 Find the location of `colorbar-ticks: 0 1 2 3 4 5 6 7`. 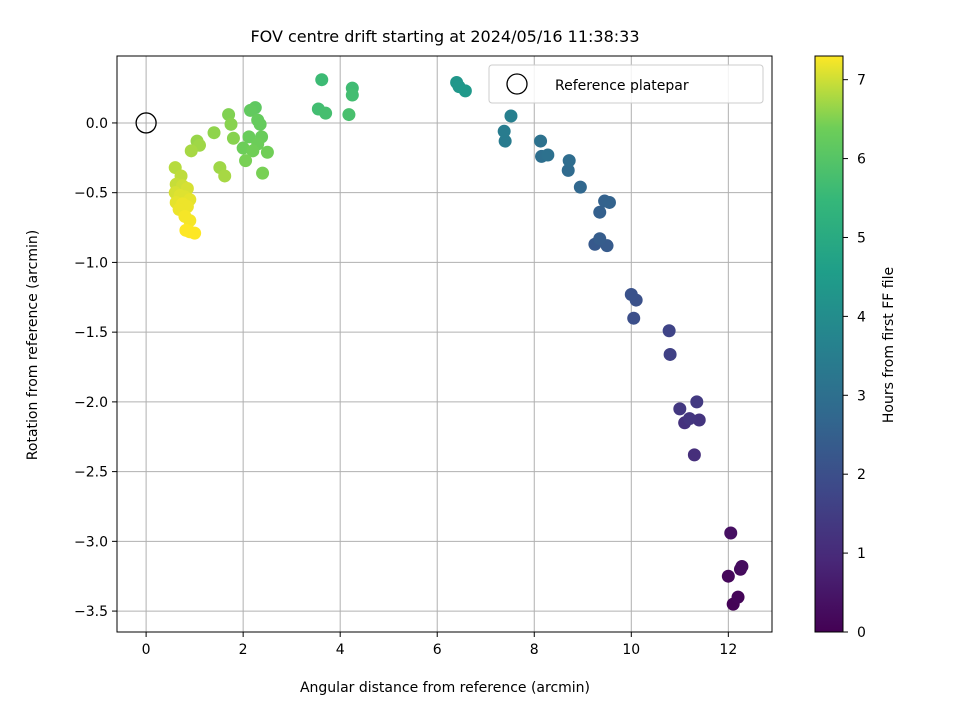

colorbar-ticks: 0 1 2 3 4 5 6 7 is located at coordinates (854, 357).